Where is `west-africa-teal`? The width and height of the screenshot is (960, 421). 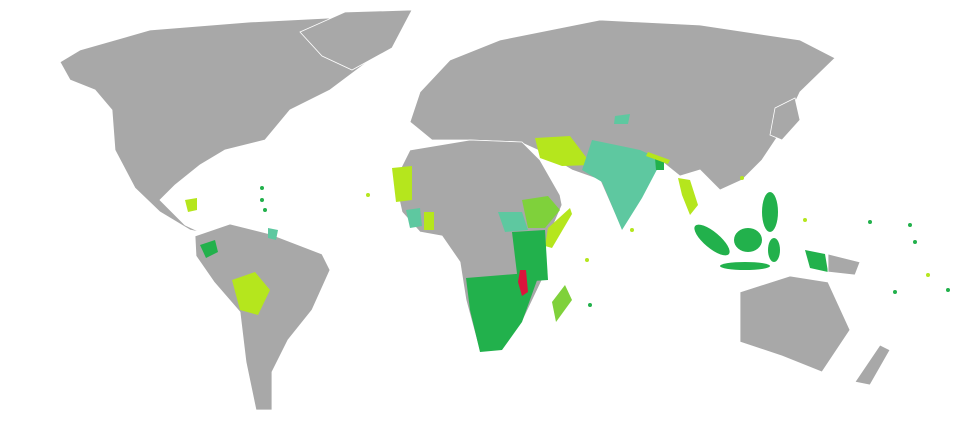
west-africa-teal is located at coordinates (414, 218).